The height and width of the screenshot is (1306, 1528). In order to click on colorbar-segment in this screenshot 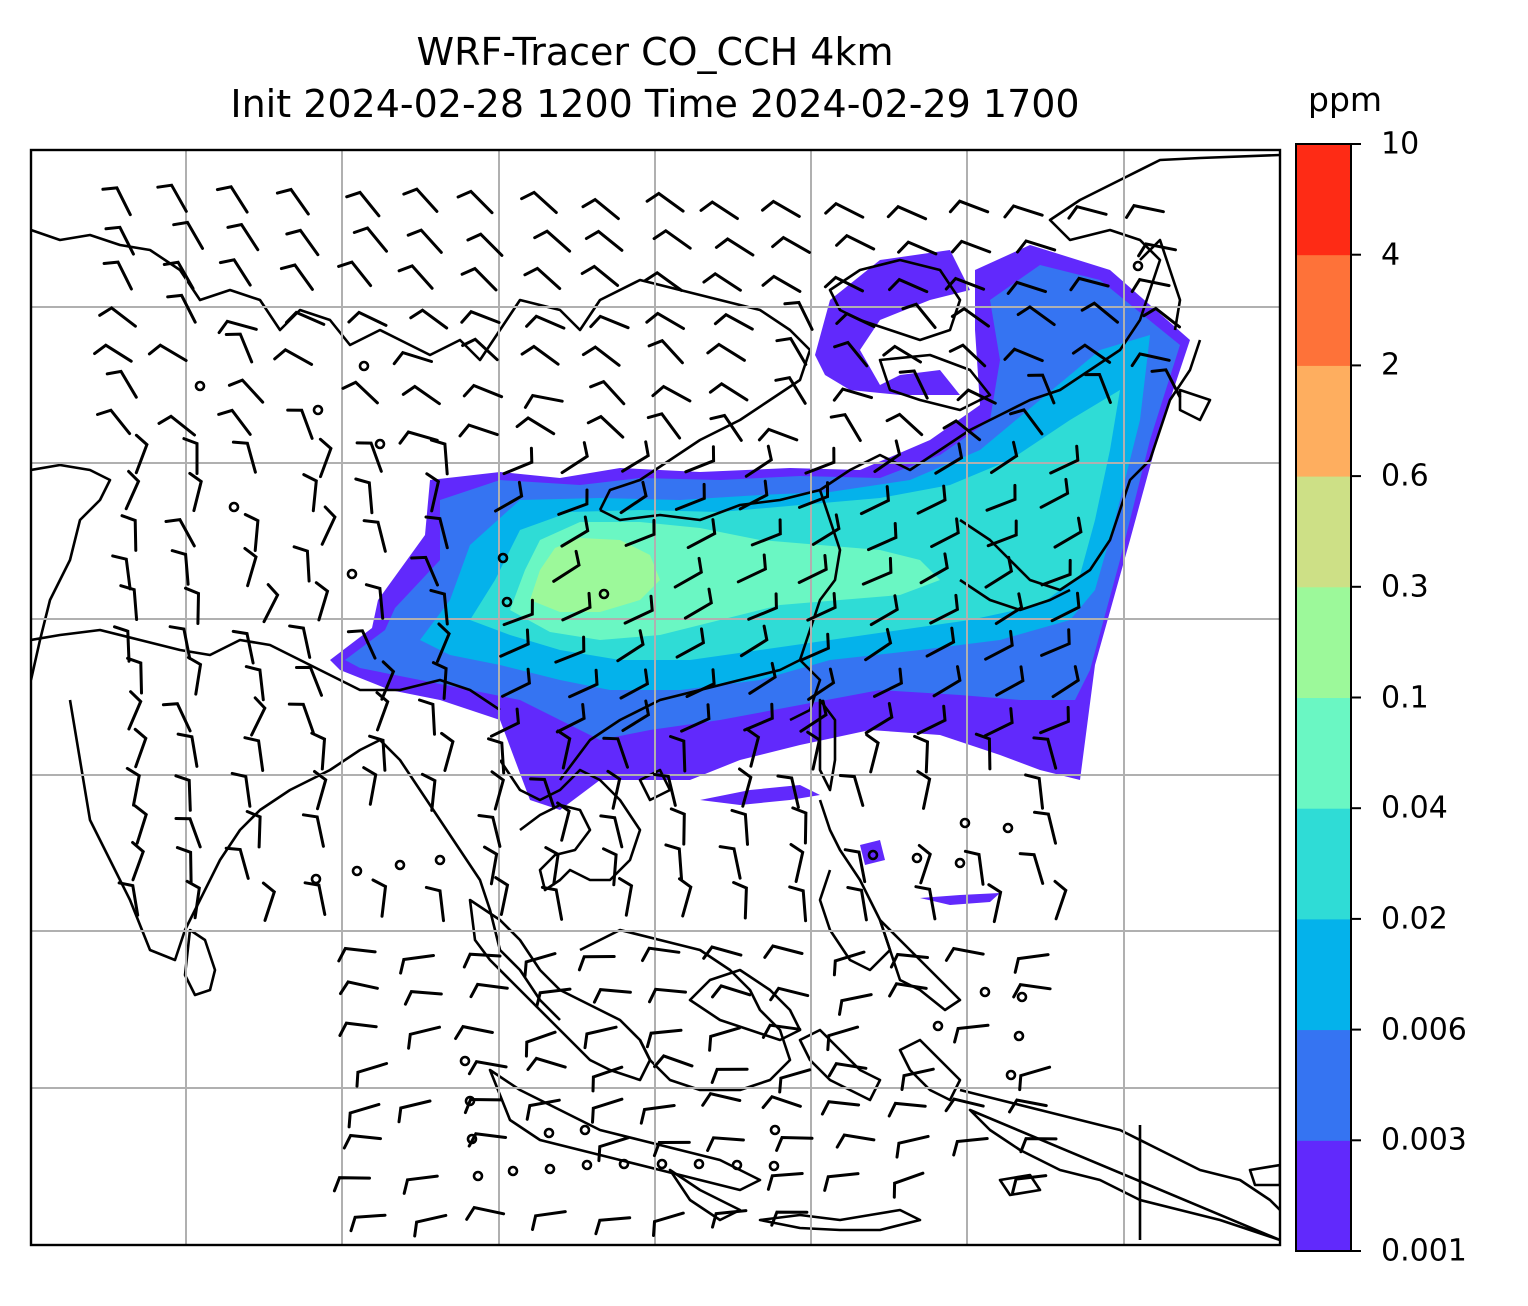, I will do `click(1323, 864)`.